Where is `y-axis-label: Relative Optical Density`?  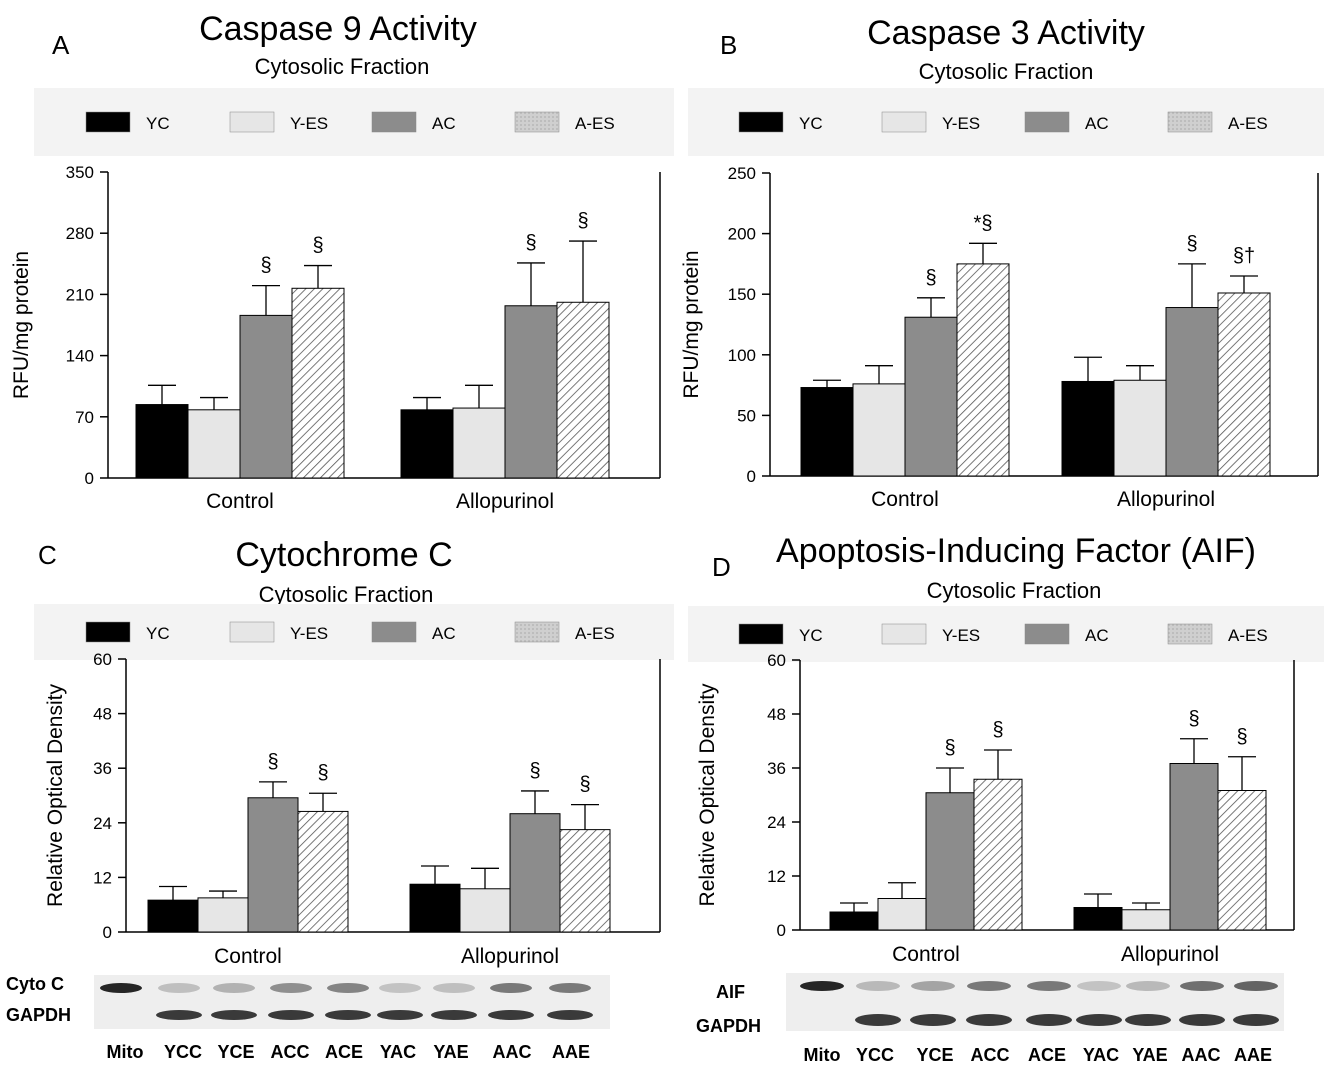 y-axis-label: Relative Optical Density is located at coordinates (55, 795).